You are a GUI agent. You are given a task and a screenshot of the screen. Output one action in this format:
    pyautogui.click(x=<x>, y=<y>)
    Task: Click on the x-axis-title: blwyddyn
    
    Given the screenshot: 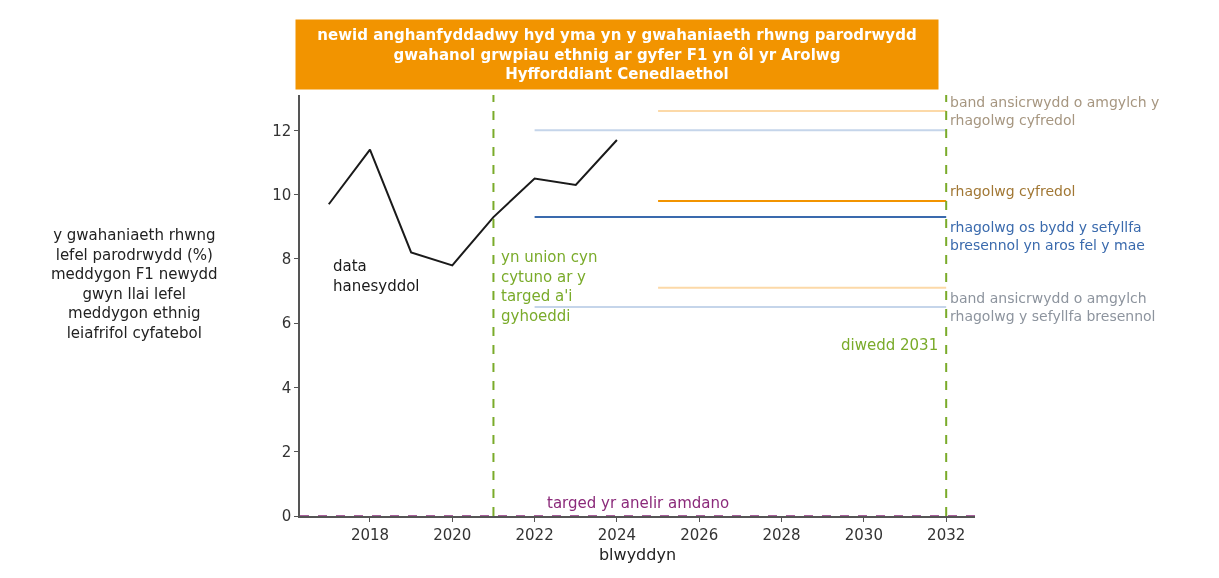 What is the action you would take?
    pyautogui.click(x=637, y=554)
    